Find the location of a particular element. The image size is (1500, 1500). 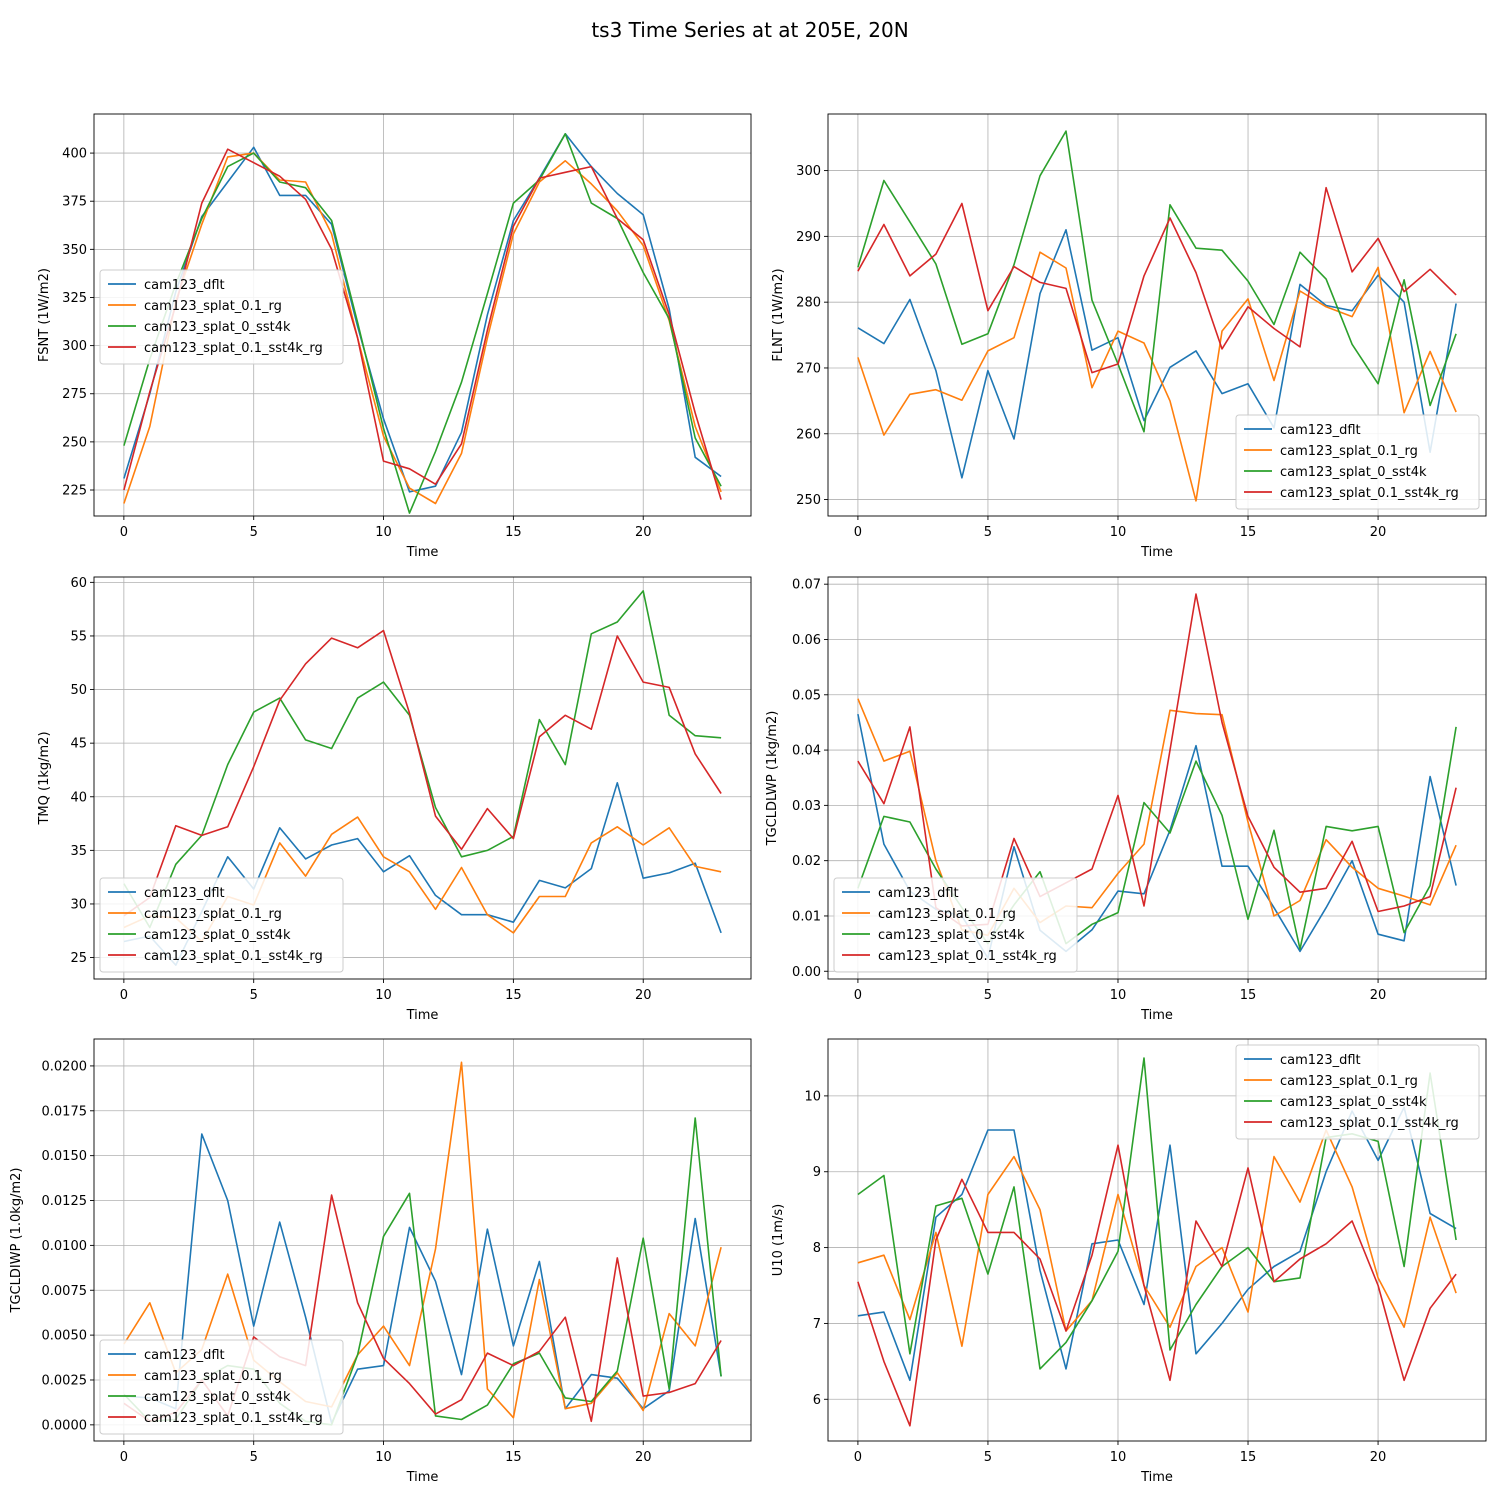

y-tick-label: 30 is located at coordinates (78, 904).